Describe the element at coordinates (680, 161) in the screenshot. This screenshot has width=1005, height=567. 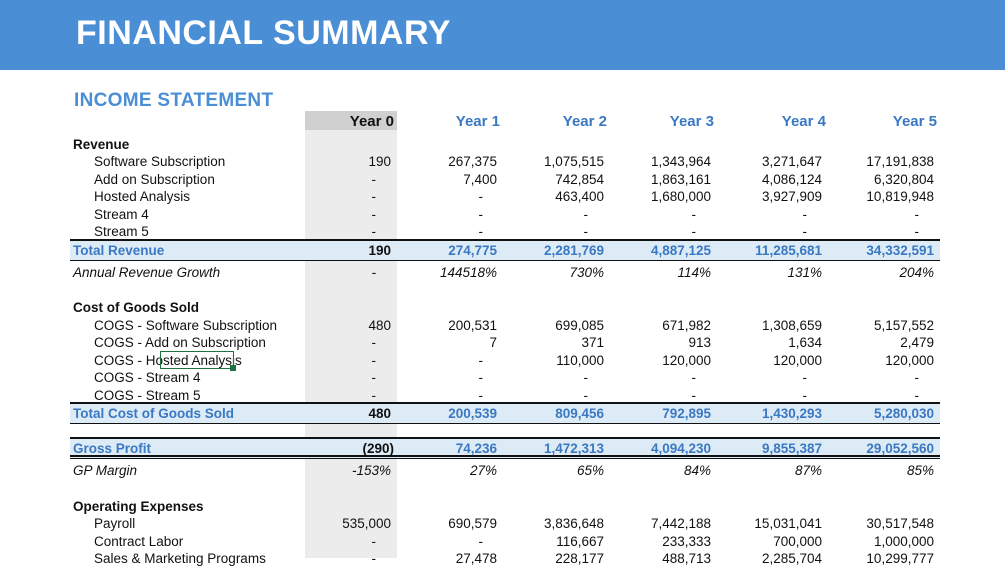
I see `cell: 1,343,964` at that location.